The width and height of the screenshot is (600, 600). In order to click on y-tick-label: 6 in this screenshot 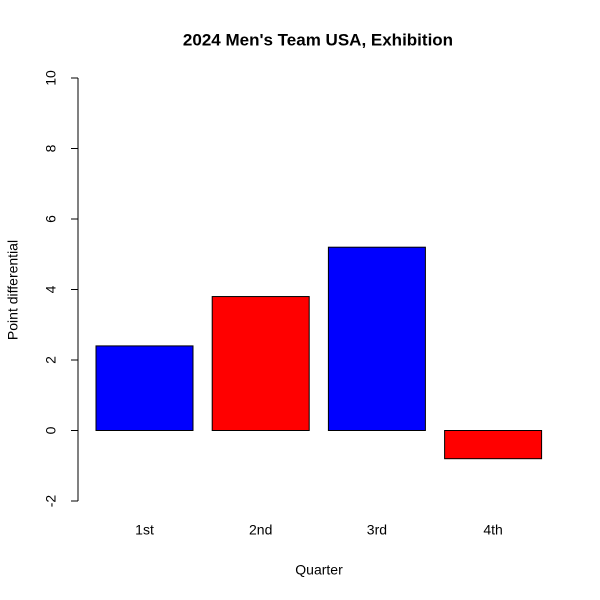, I will do `click(51, 219)`.